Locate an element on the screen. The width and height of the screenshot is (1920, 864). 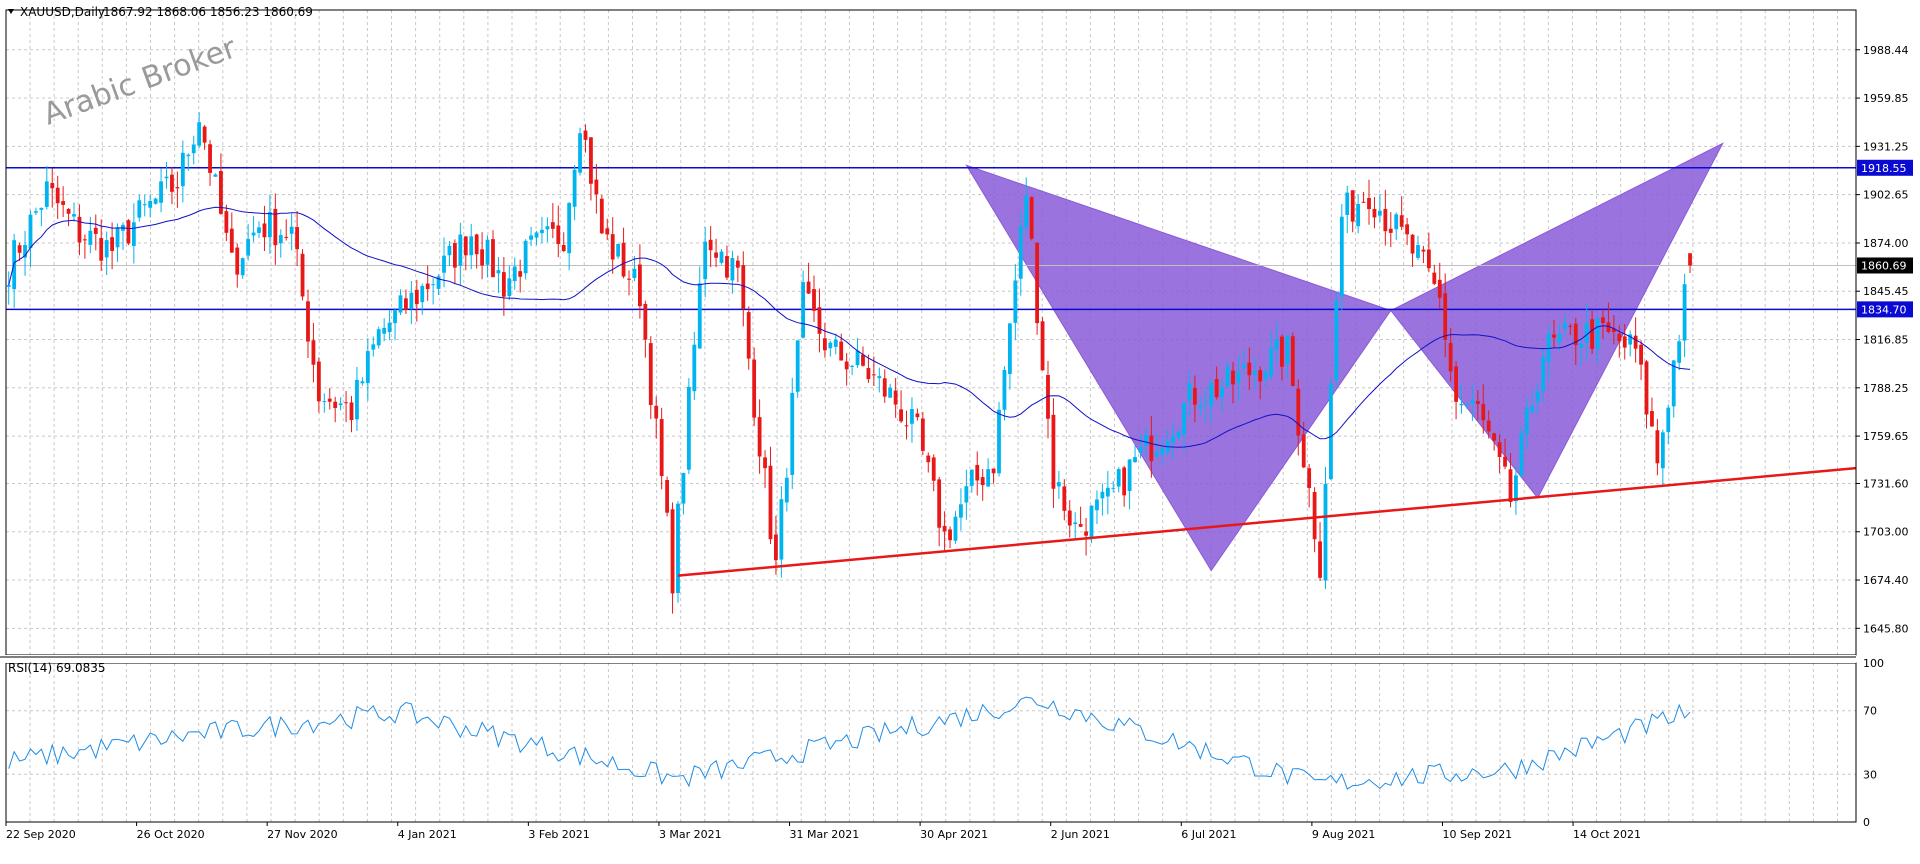
level-label-bg is located at coordinates (1885, 309).